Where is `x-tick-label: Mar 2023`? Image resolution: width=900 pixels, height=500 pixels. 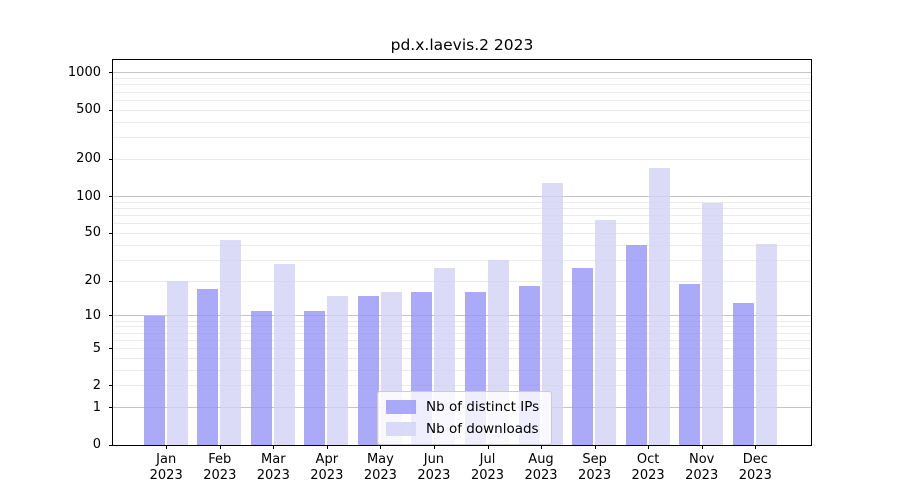
x-tick-label: Mar 2023 is located at coordinates (273, 467).